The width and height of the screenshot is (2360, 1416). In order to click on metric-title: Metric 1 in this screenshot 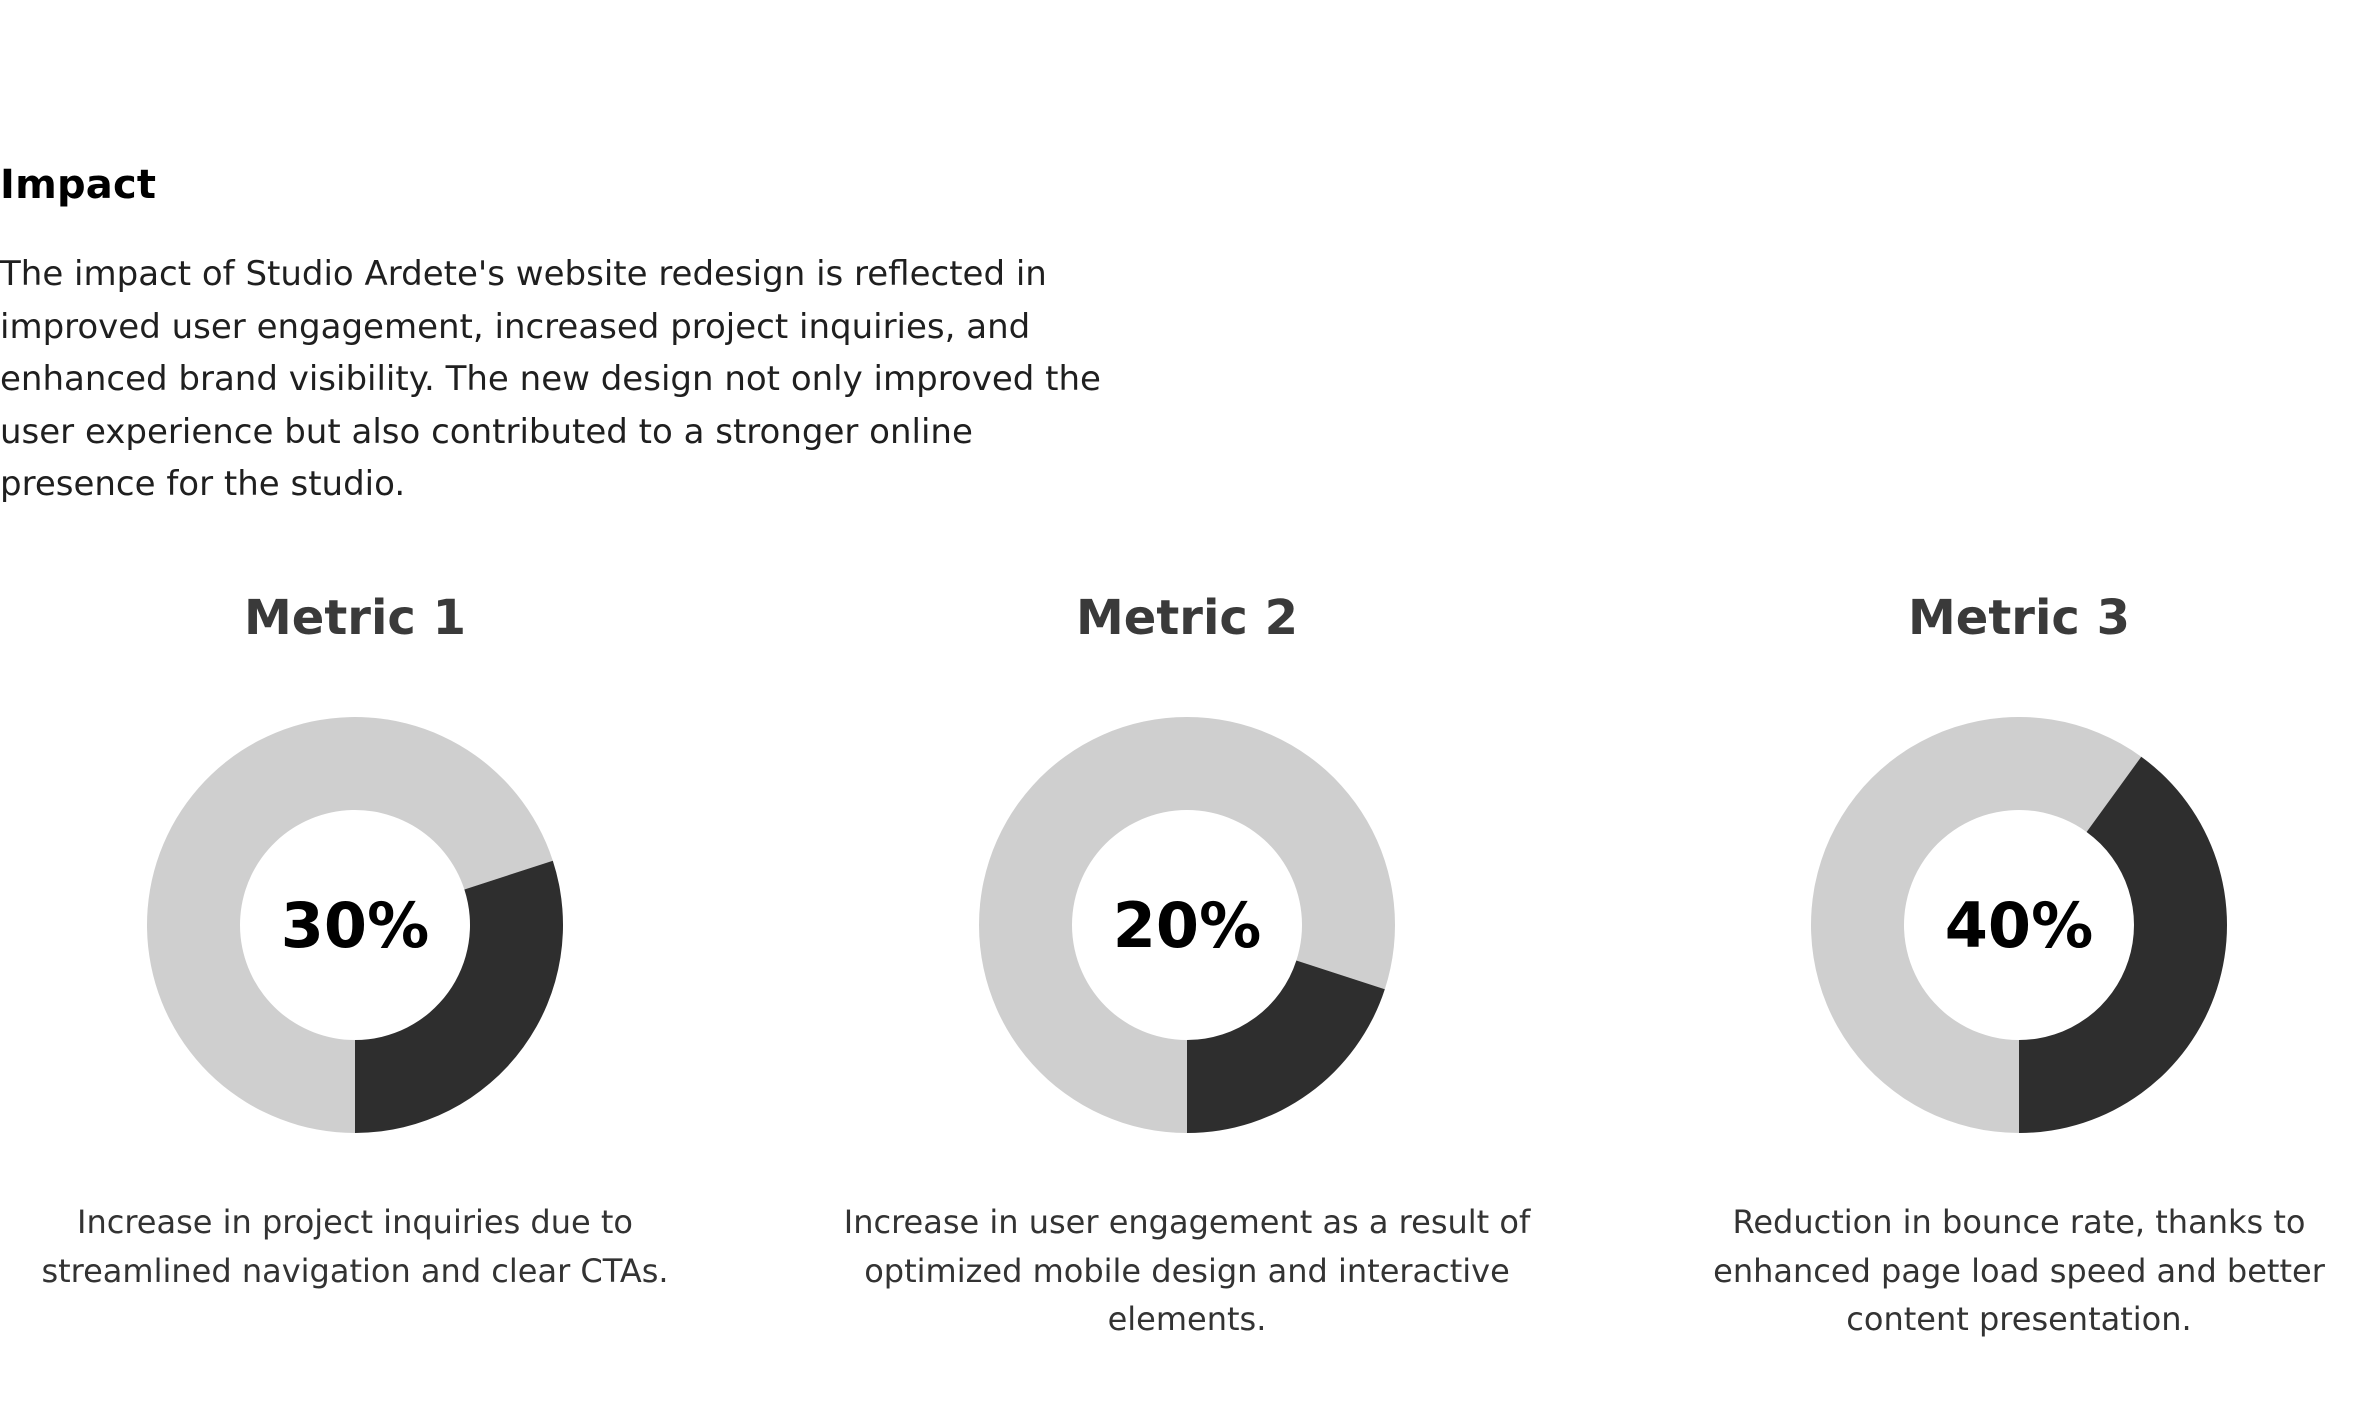, I will do `click(355, 618)`.